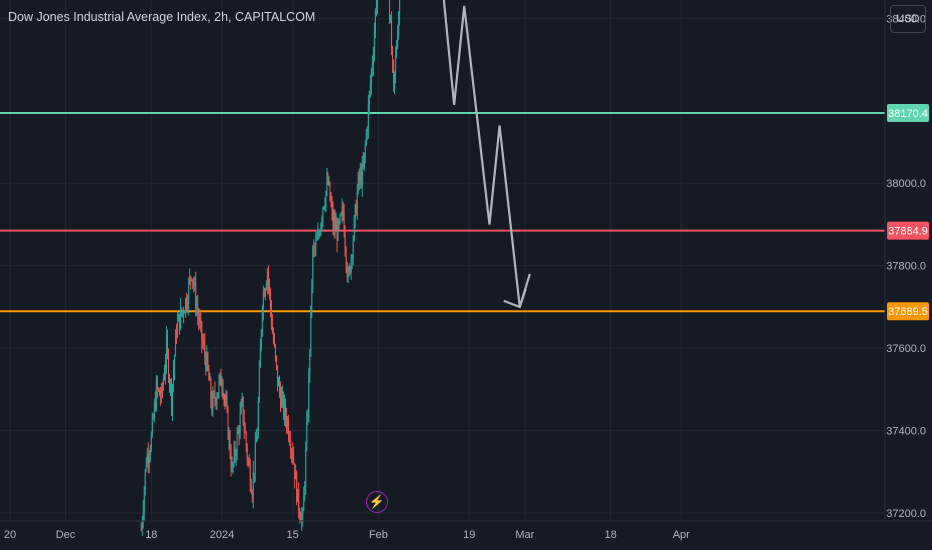  Describe the element at coordinates (378, 535) in the screenshot. I see `x-tick-label: Feb` at that location.